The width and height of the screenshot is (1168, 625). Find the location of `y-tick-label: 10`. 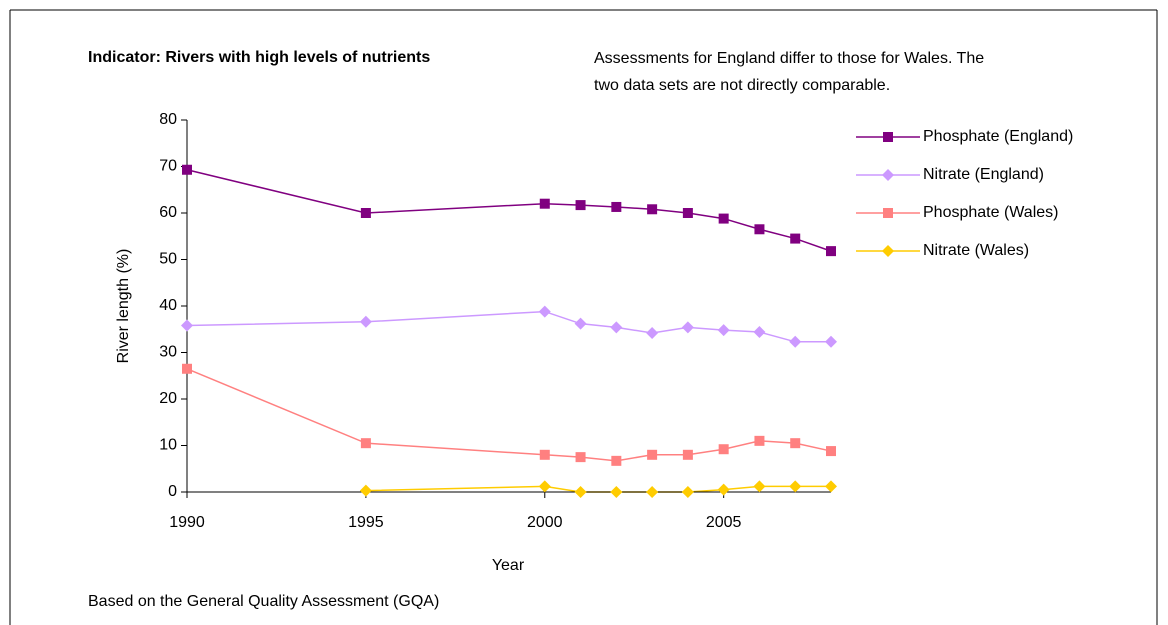

y-tick-label: 10 is located at coordinates (168, 445).